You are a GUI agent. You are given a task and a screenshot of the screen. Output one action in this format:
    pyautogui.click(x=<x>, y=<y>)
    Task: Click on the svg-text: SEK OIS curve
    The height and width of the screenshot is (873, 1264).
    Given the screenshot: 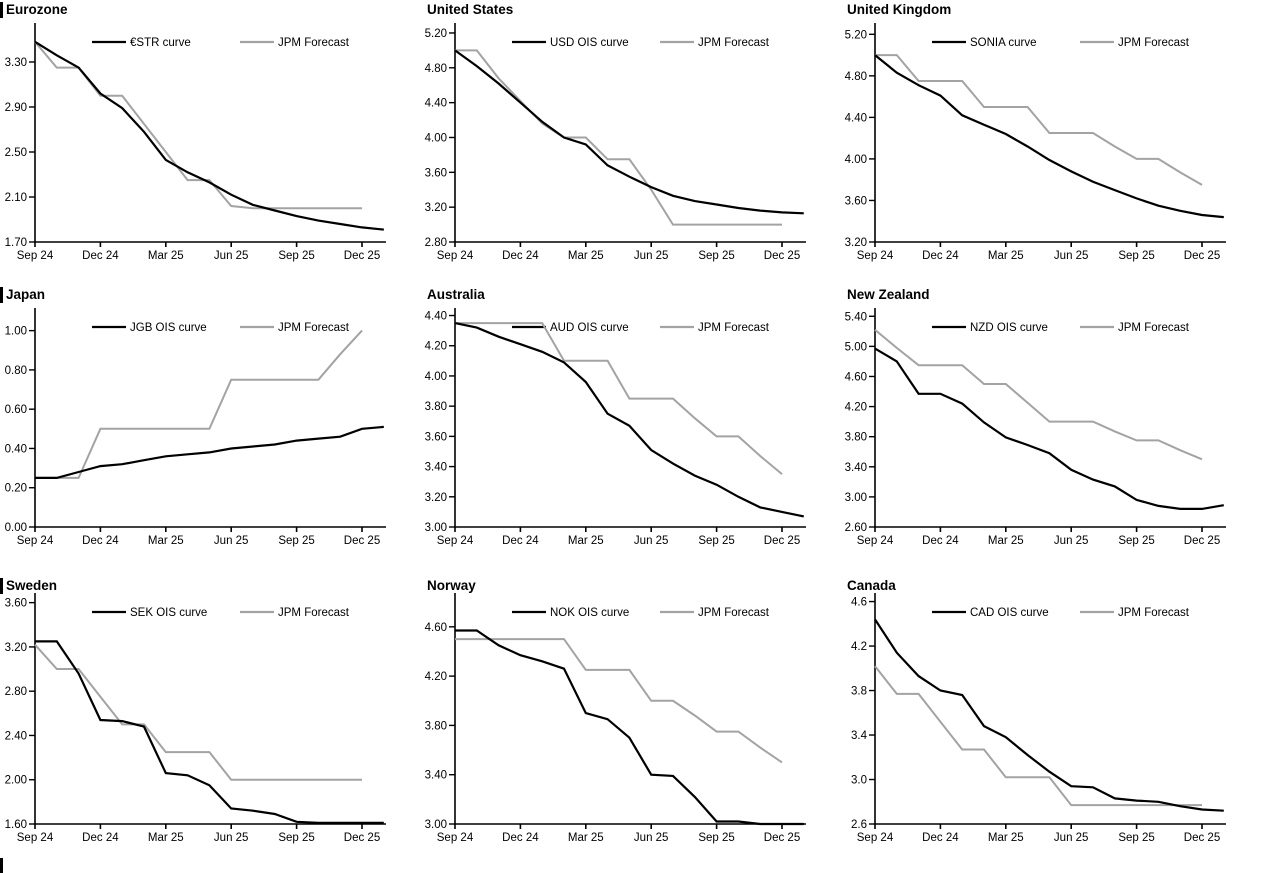 What is the action you would take?
    pyautogui.click(x=168, y=613)
    